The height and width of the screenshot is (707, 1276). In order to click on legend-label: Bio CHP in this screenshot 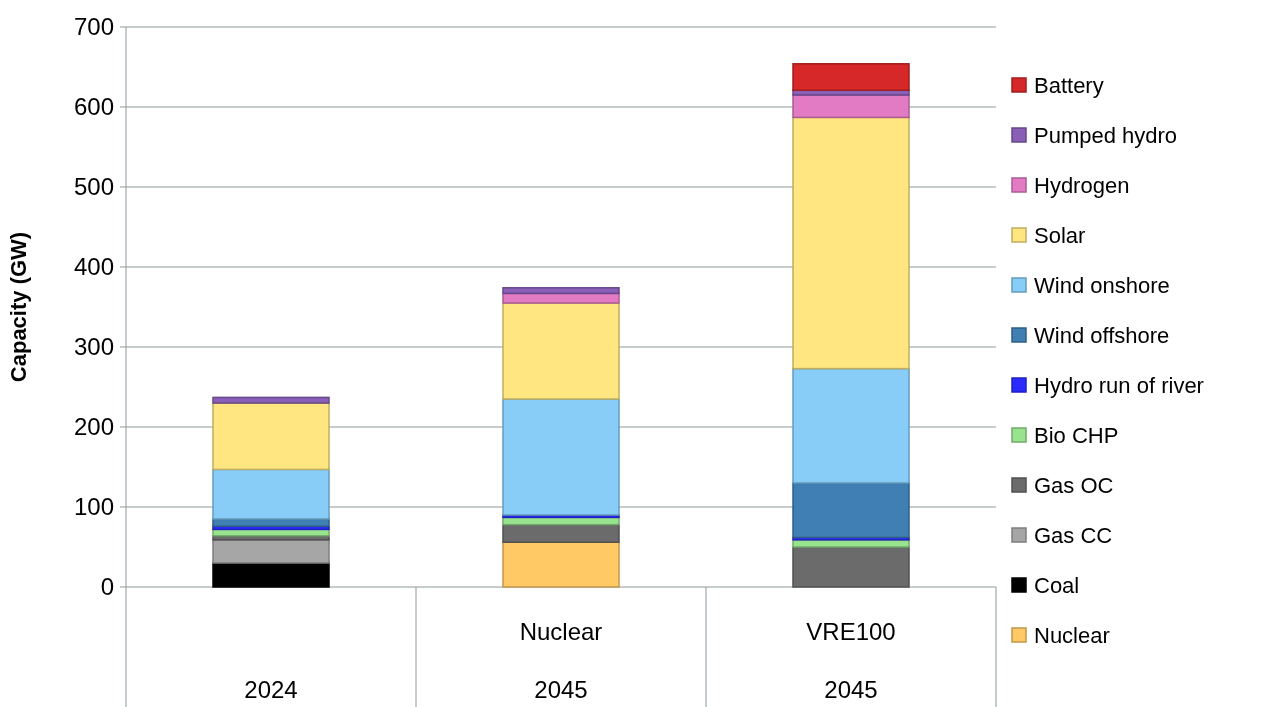, I will do `click(1076, 435)`.